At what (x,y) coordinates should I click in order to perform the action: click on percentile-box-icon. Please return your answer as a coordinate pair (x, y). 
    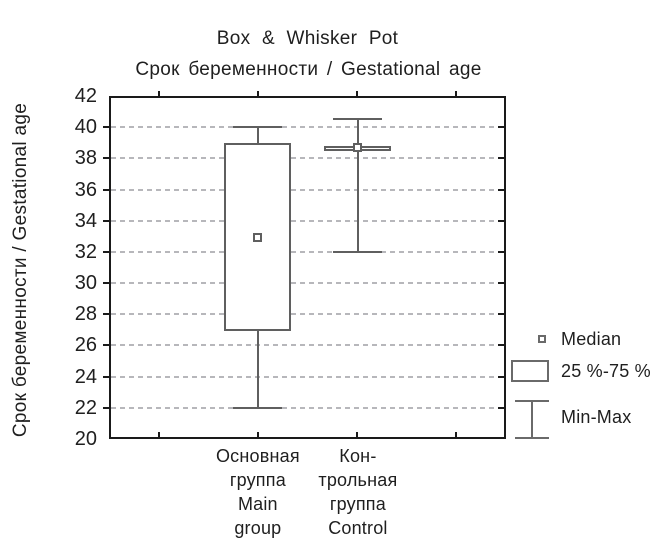
    Looking at the image, I should click on (530, 371).